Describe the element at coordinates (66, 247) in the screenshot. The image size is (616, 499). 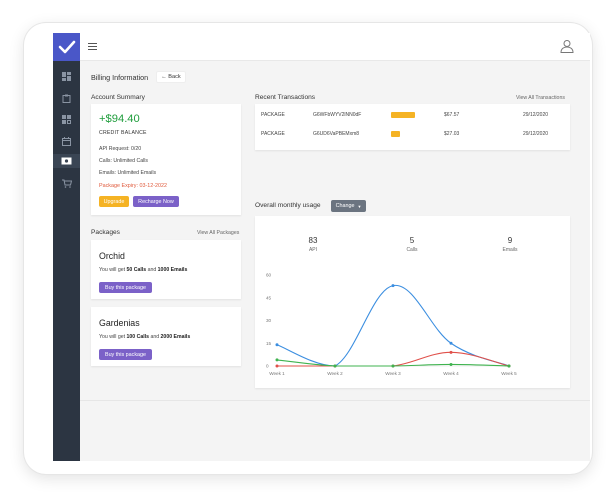
I see `sidebar` at that location.